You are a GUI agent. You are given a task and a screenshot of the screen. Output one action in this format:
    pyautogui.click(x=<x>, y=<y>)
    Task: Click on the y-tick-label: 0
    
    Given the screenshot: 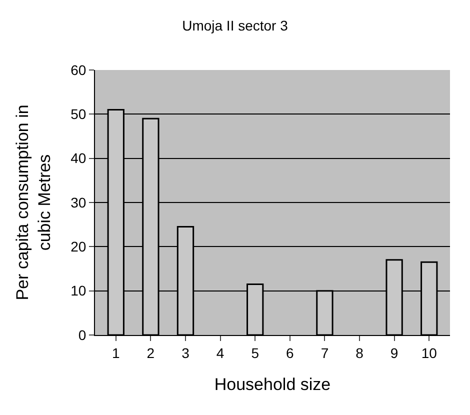 What is the action you would take?
    pyautogui.click(x=82, y=334)
    